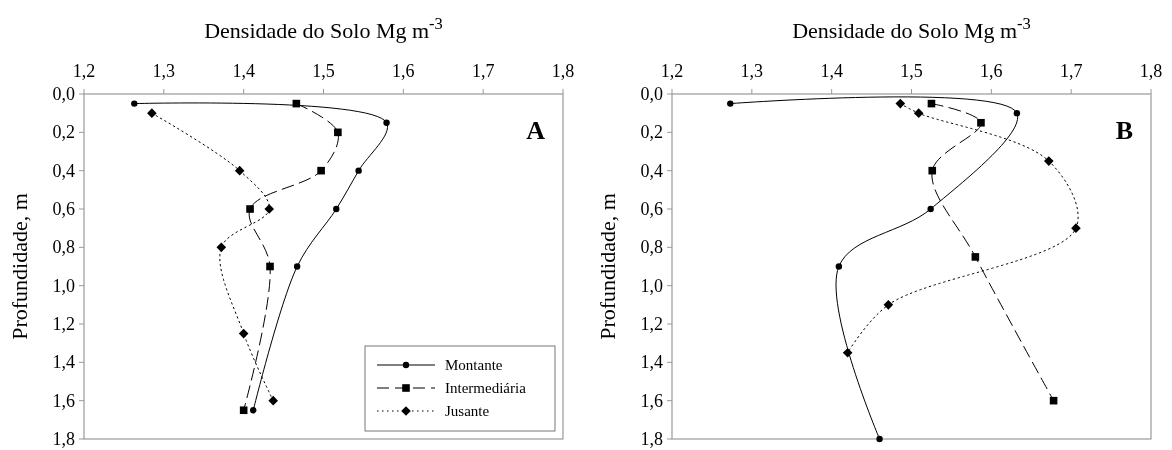 The image size is (1172, 450). I want to click on legend-label: Montante, so click(474, 365).